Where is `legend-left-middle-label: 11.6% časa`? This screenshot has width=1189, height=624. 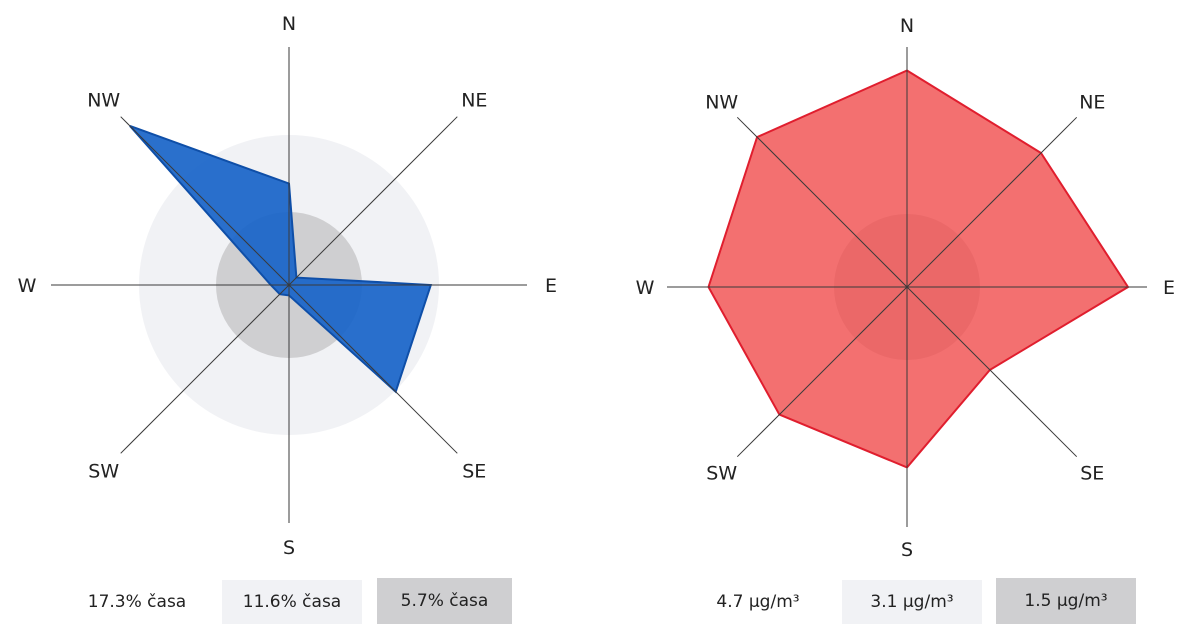 legend-left-middle-label: 11.6% časa is located at coordinates (292, 602).